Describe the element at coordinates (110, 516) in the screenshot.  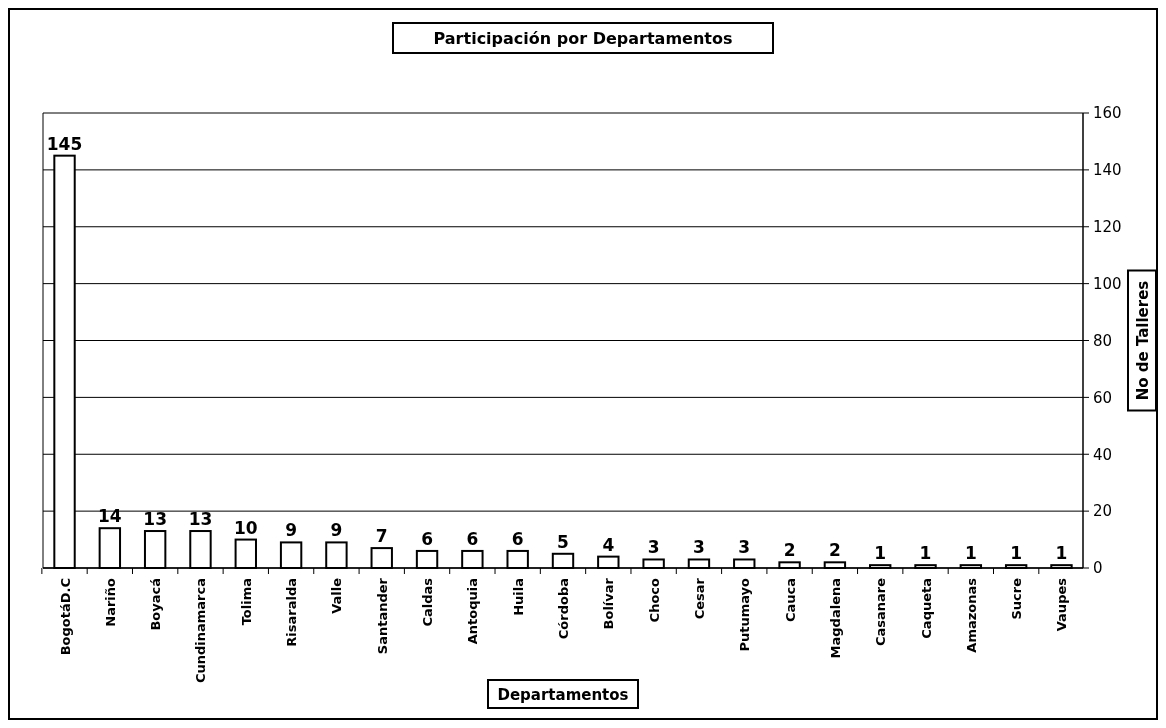
I see `data-label: 14` at that location.